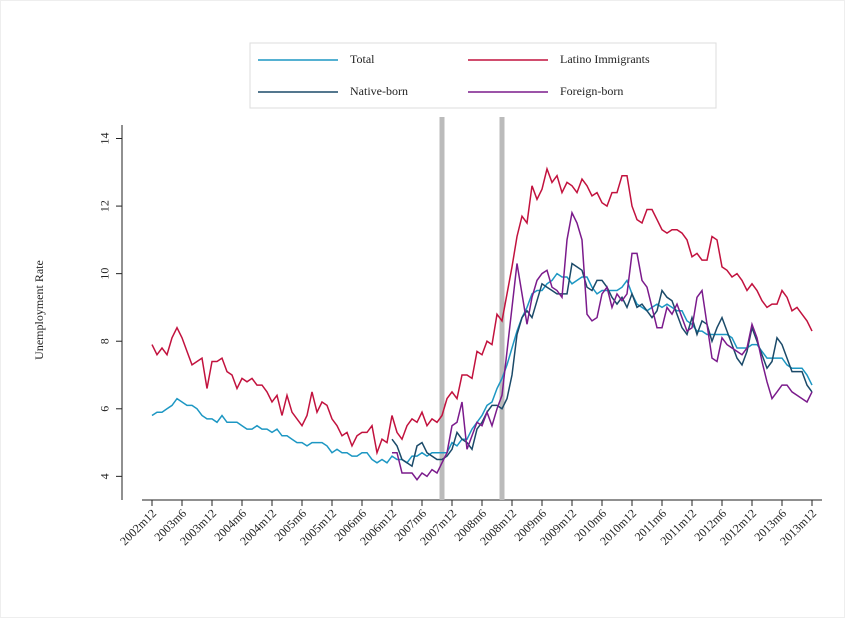  Describe the element at coordinates (39, 310) in the screenshot. I see `y-axis-label: Unemployment Rate` at that location.